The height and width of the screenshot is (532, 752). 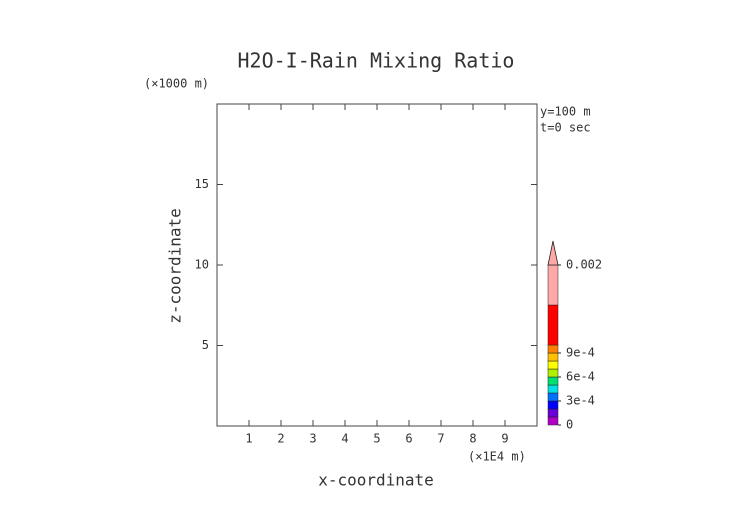 I want to click on x-tick-label: 7, so click(x=440, y=439).